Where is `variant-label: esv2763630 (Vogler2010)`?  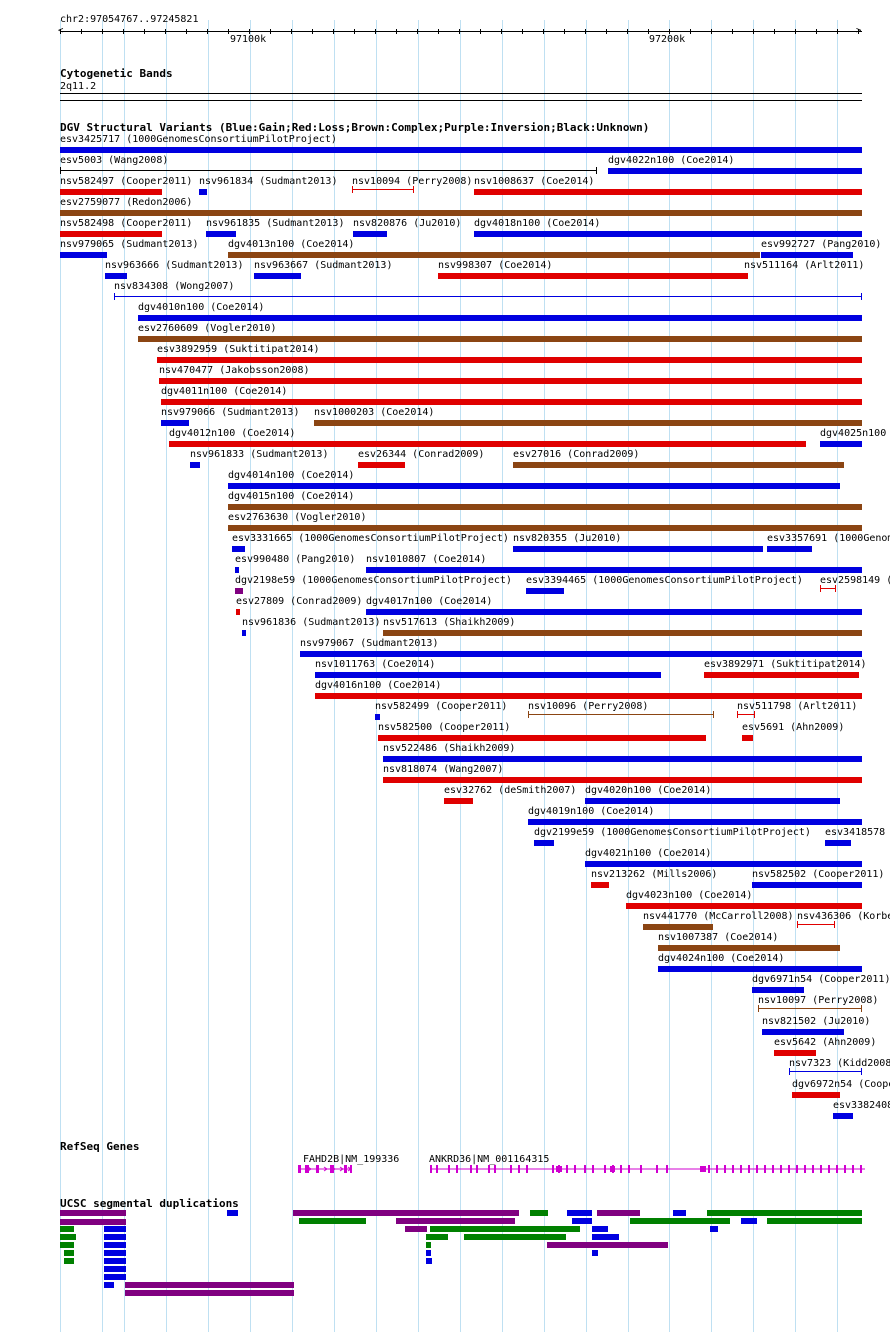 variant-label: esv2763630 (Vogler2010) is located at coordinates (297, 517).